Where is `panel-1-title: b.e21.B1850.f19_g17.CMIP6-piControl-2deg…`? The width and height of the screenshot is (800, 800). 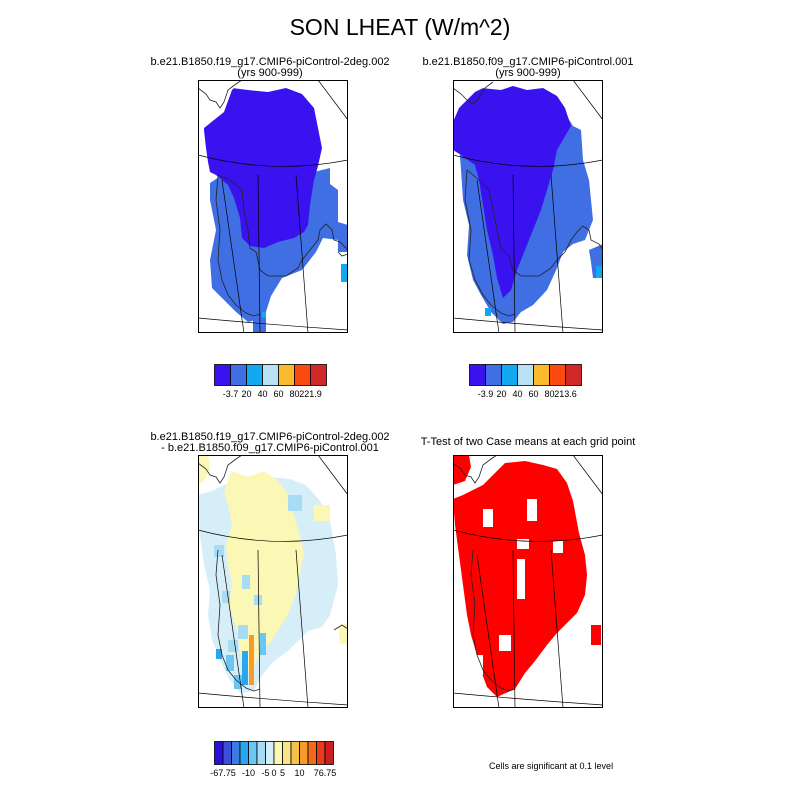
panel-1-title: b.e21.B1850.f19_g17.CMIP6-piControl-2deg… is located at coordinates (270, 68).